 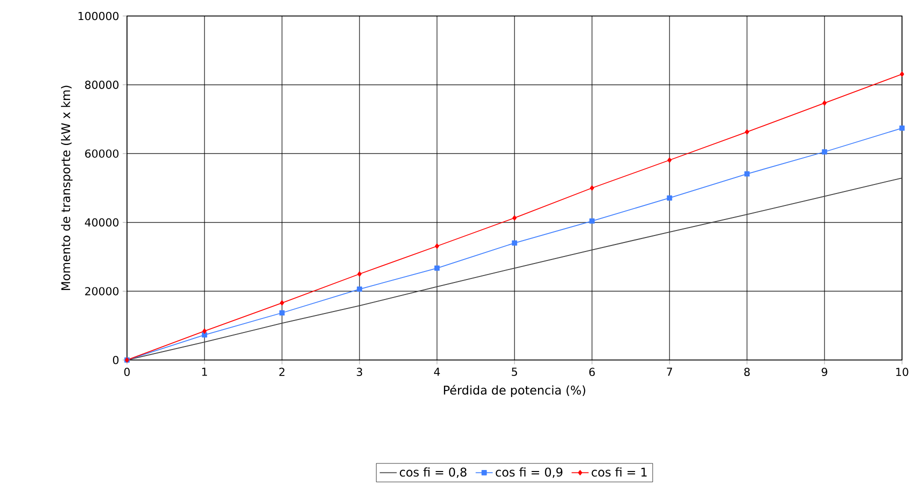 I want to click on y-tick-label: 40000, so click(x=101, y=222).